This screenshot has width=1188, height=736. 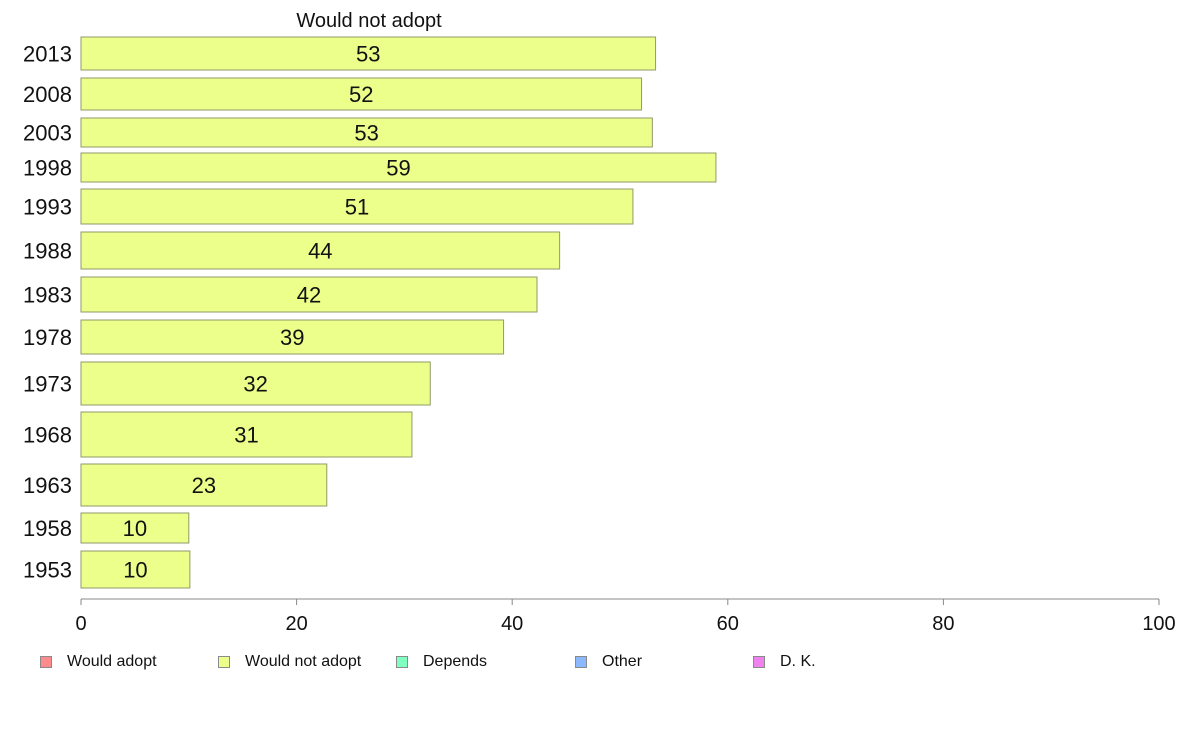 I want to click on legend-item-would-not-adopt: Would not adopt, so click(x=289, y=662).